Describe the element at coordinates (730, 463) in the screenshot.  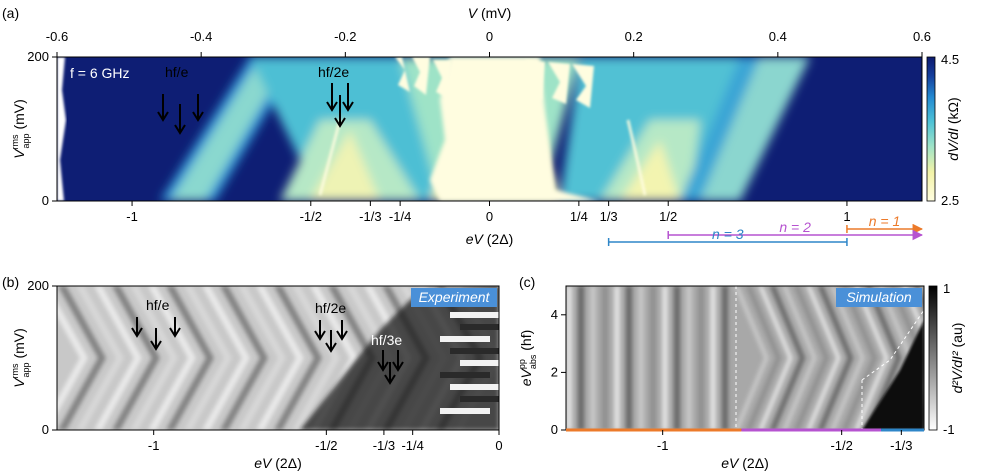
I see `c-x-label-var: eV` at that location.